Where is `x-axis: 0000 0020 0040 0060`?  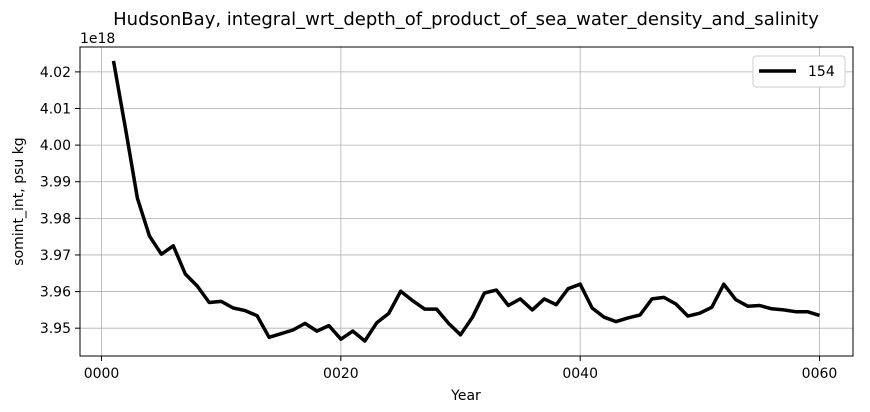 x-axis: 0000 0020 0040 0060 is located at coordinates (461, 369).